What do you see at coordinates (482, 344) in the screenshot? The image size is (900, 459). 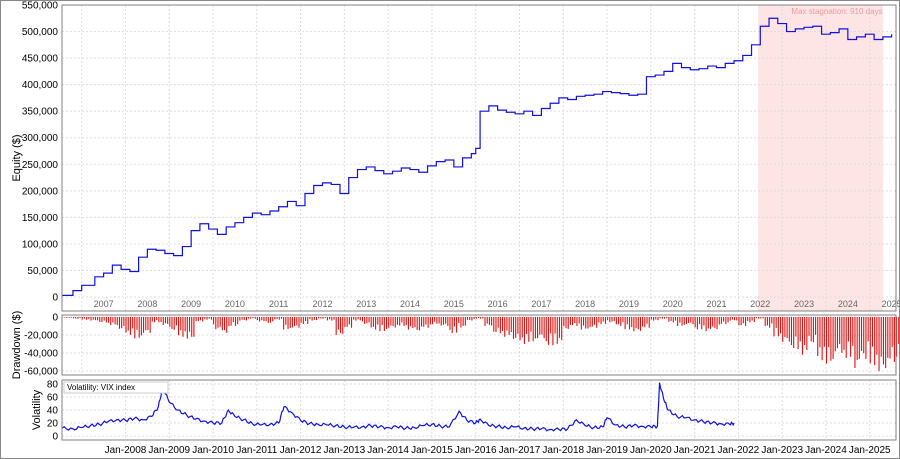 I see `drawdown-bars` at bounding box center [482, 344].